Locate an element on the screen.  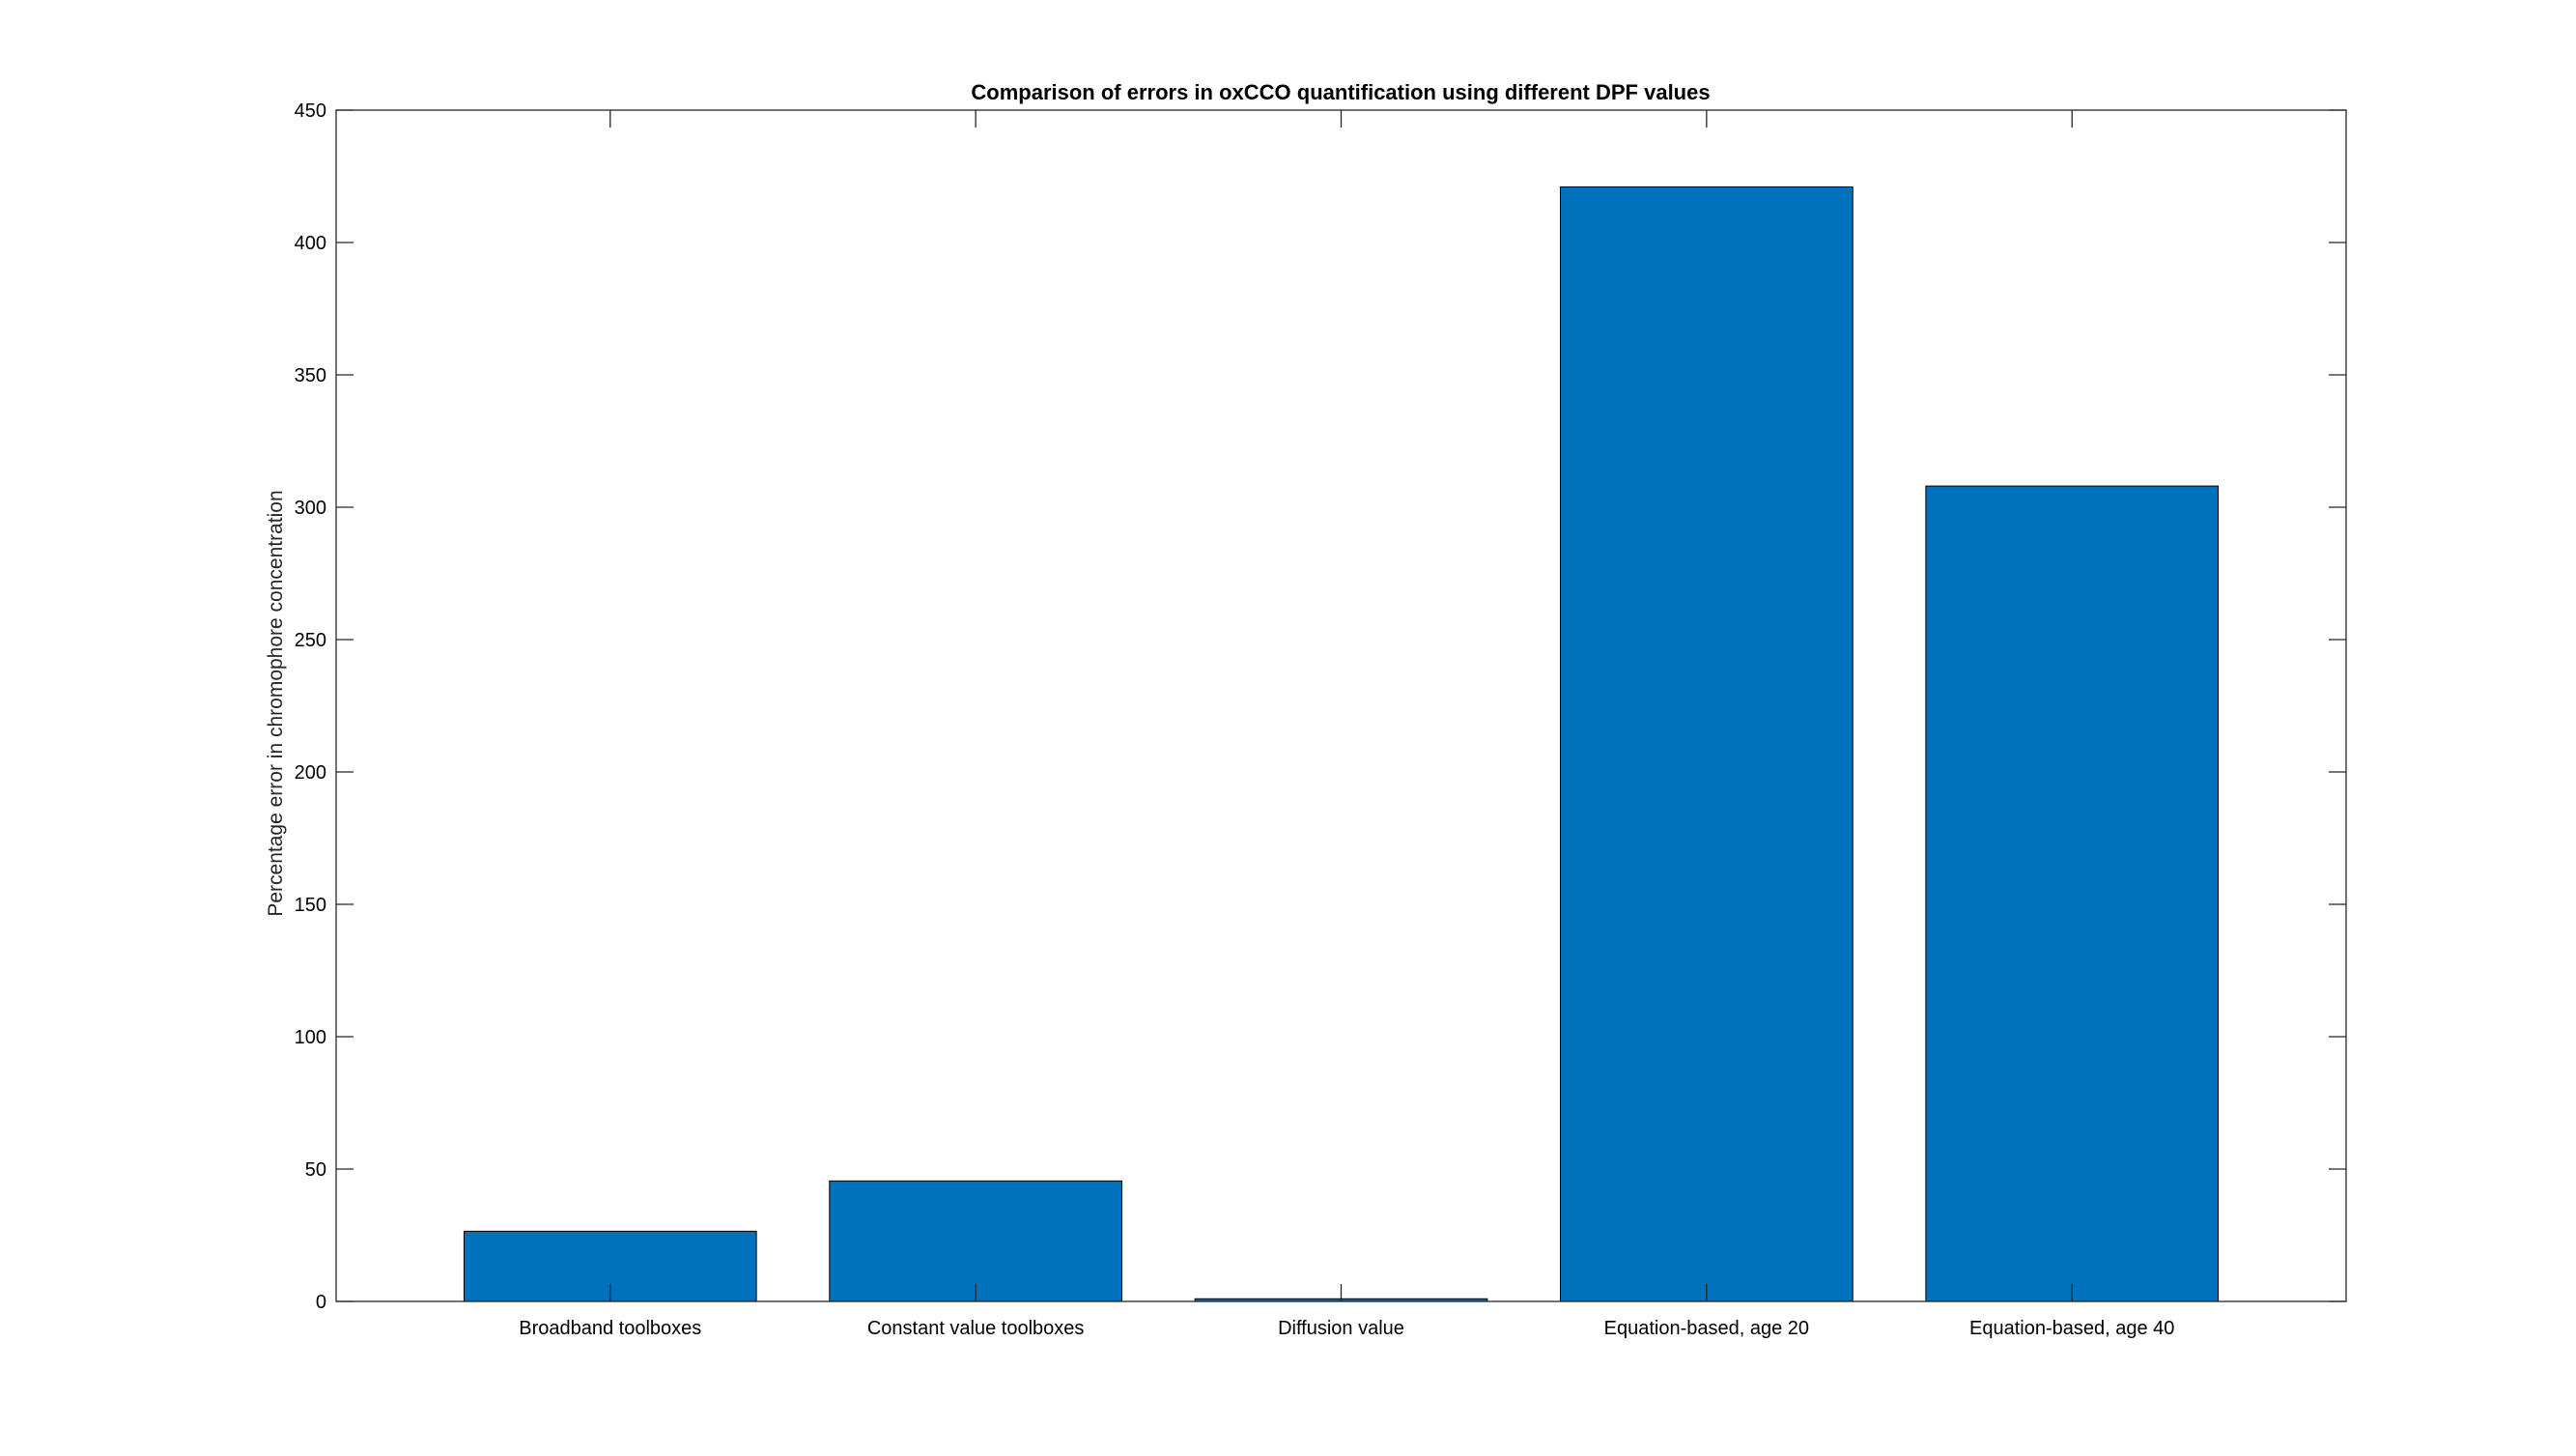
y-tick-label-9: 450 is located at coordinates (310, 111).